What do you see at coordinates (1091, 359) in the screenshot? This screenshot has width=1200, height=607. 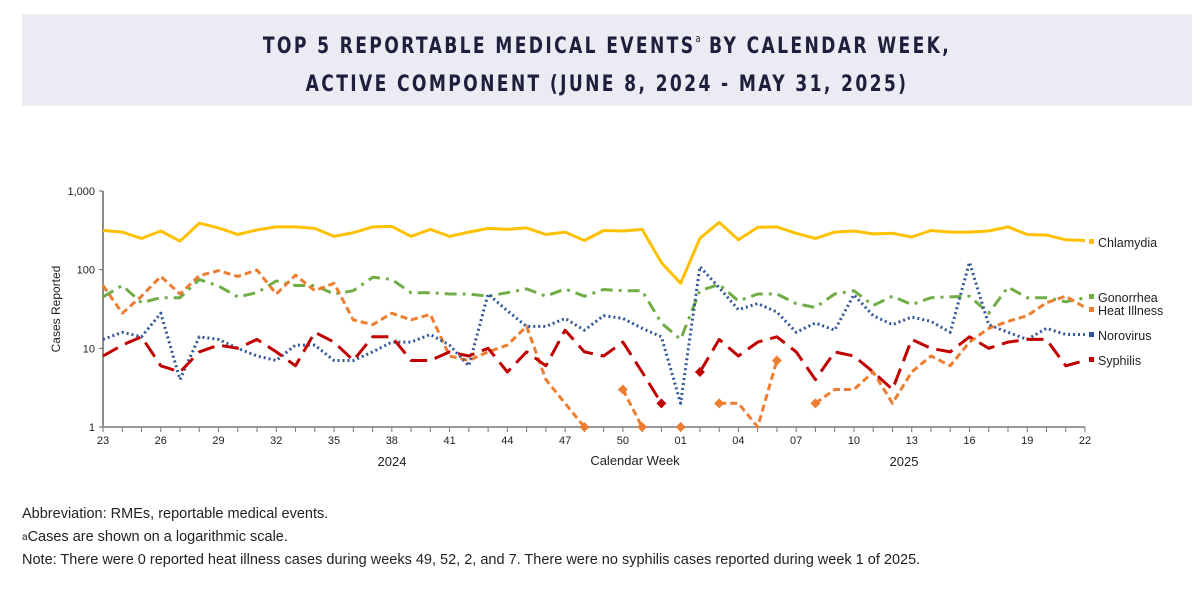 I see `legend-marker-syphilis` at bounding box center [1091, 359].